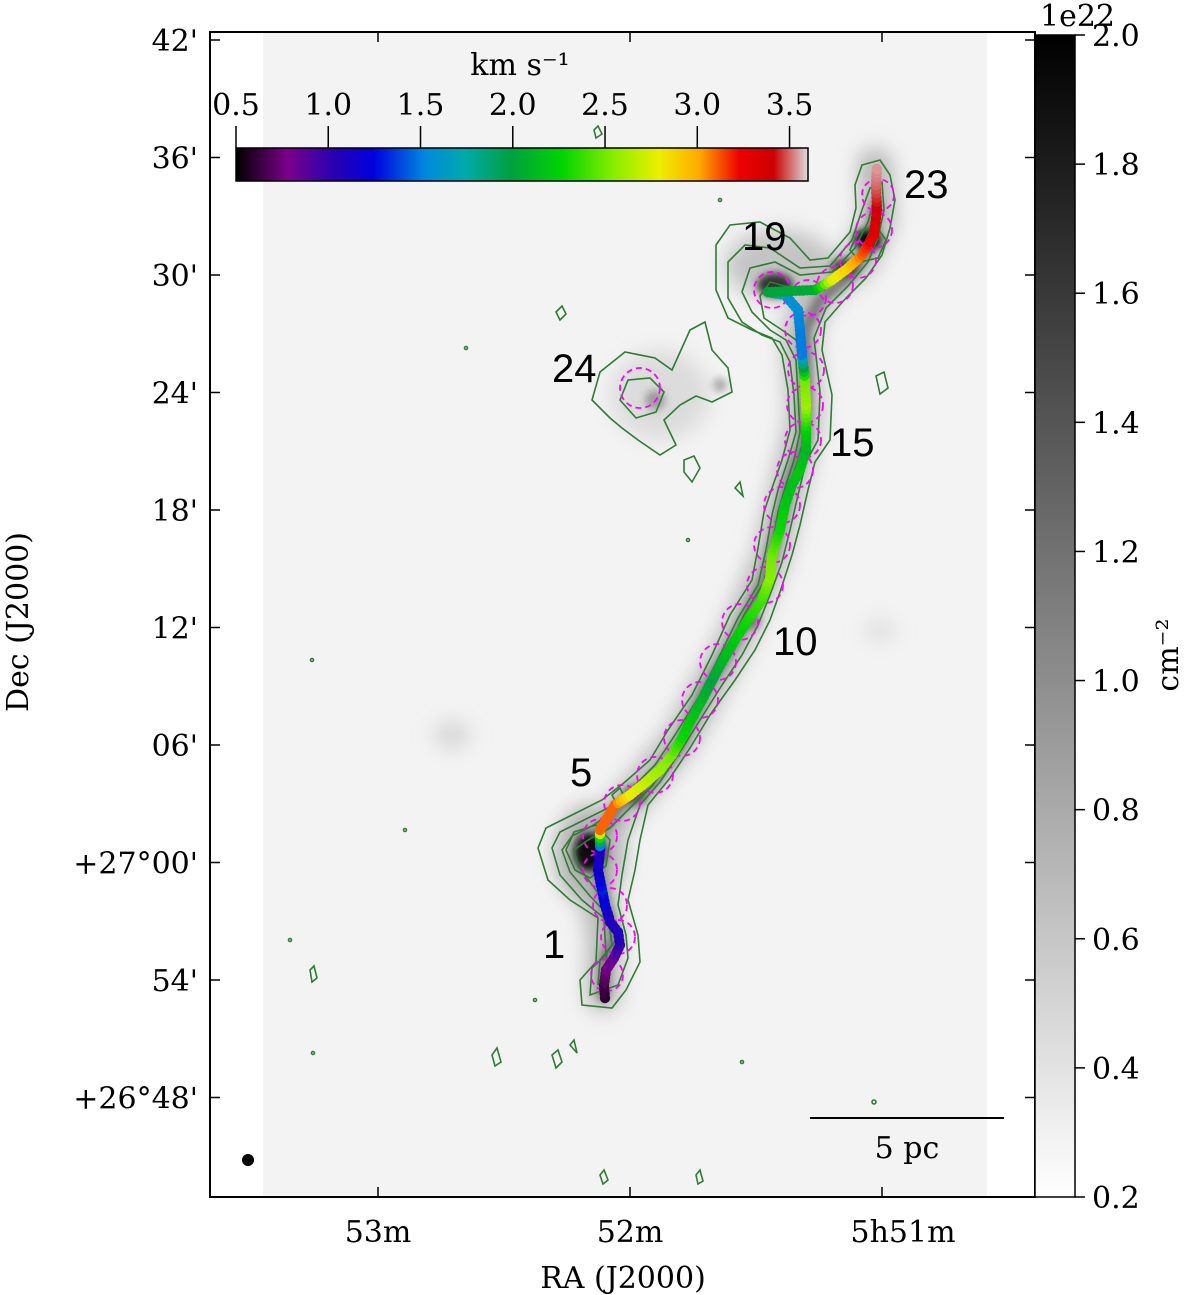 The width and height of the screenshot is (1200, 1295). Describe the element at coordinates (623, 1278) in the screenshot. I see `x-axis-label: RA (J2000)` at that location.